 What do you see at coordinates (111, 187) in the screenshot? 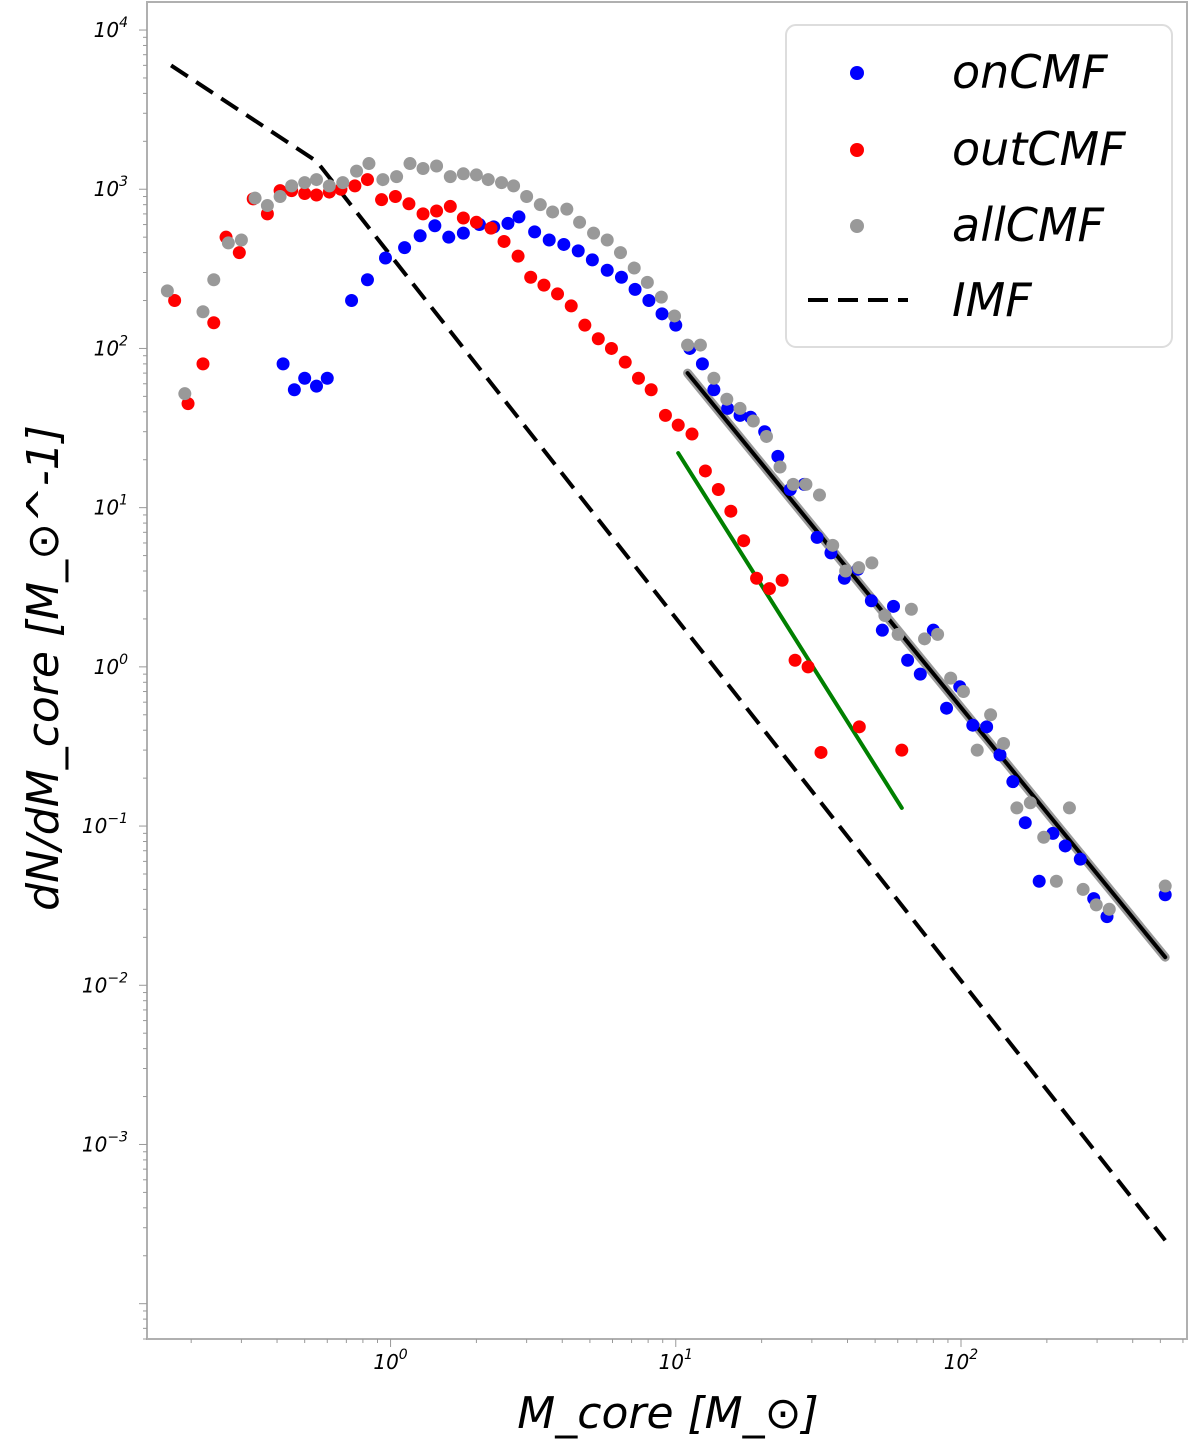
I see `y-tick-label: 103` at bounding box center [111, 187].